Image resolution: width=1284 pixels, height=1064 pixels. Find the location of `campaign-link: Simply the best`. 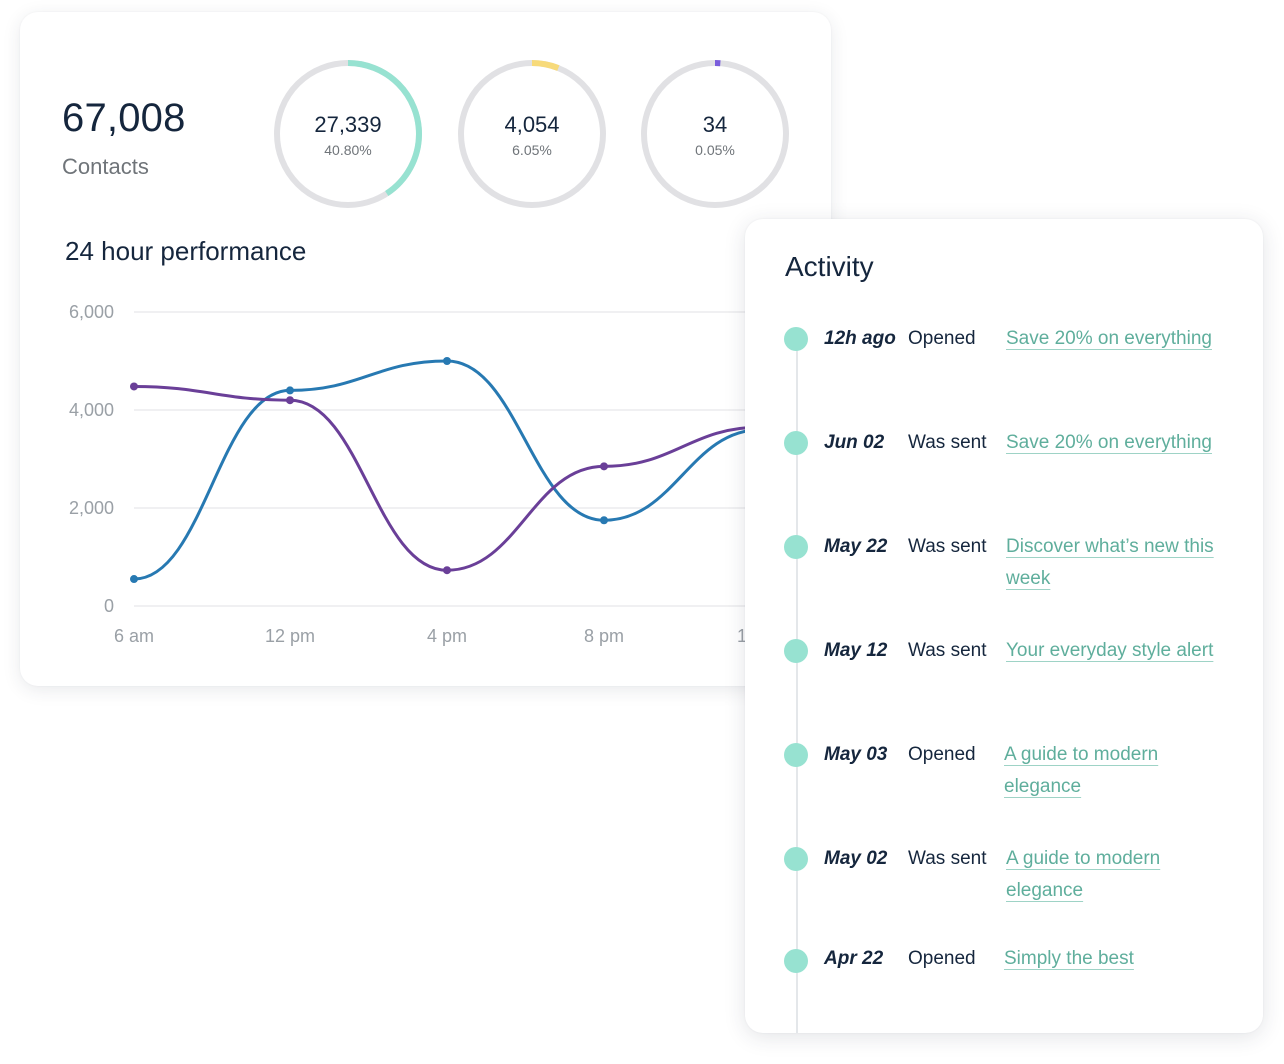

campaign-link: Simply the best is located at coordinates (1069, 958).